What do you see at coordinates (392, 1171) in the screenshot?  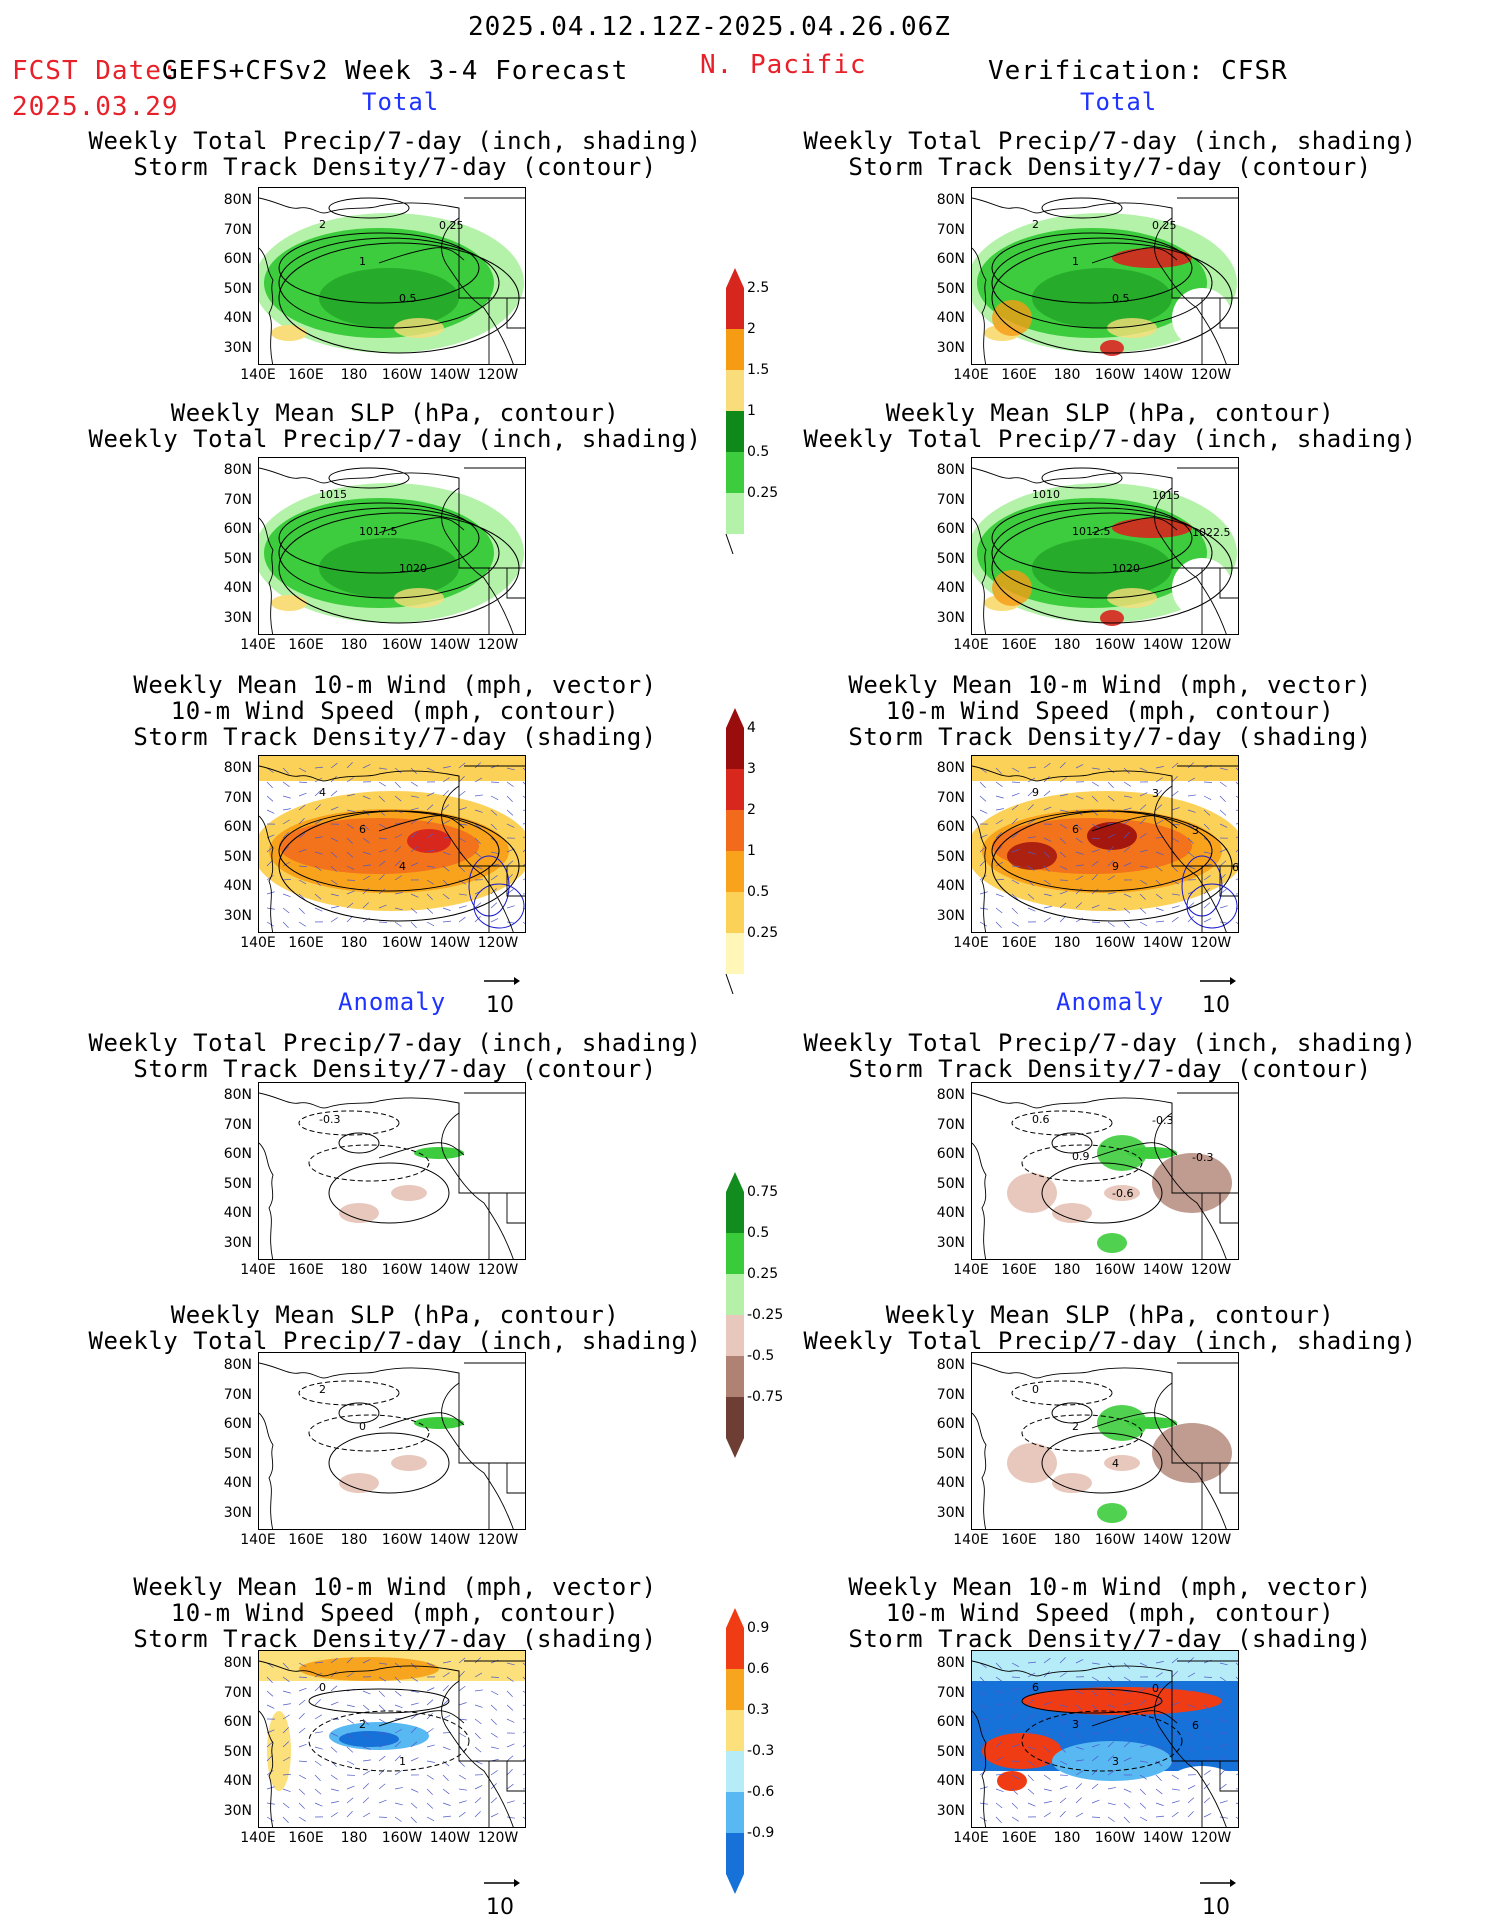 I see `map-panel-p4l: -0.3` at bounding box center [392, 1171].